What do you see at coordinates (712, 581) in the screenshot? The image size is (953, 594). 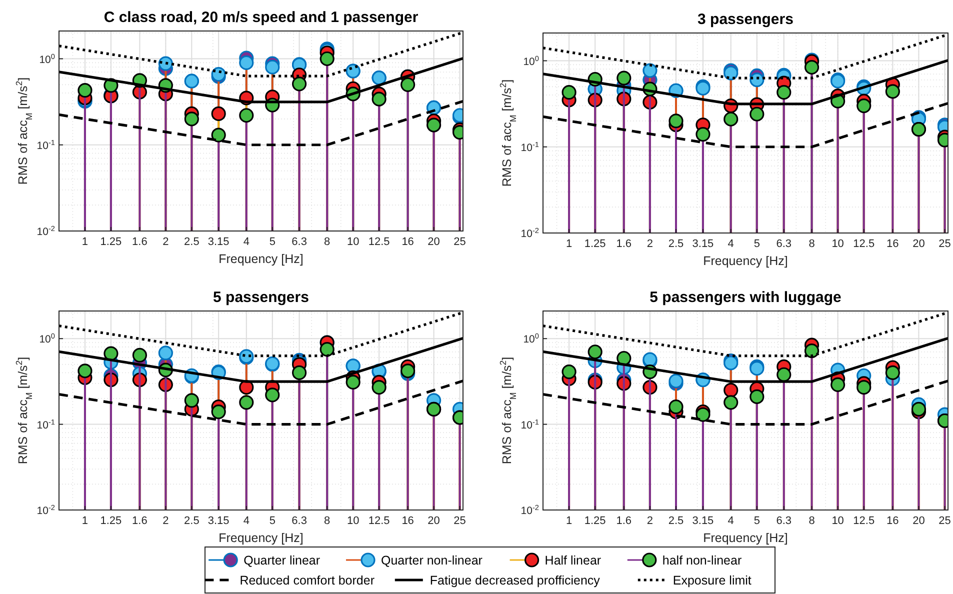 I see `legend-label: Exposure limit` at bounding box center [712, 581].